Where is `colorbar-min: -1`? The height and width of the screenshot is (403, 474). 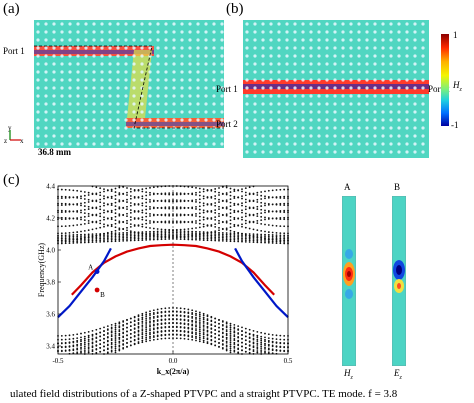
colorbar-min: -1 is located at coordinates (455, 125).